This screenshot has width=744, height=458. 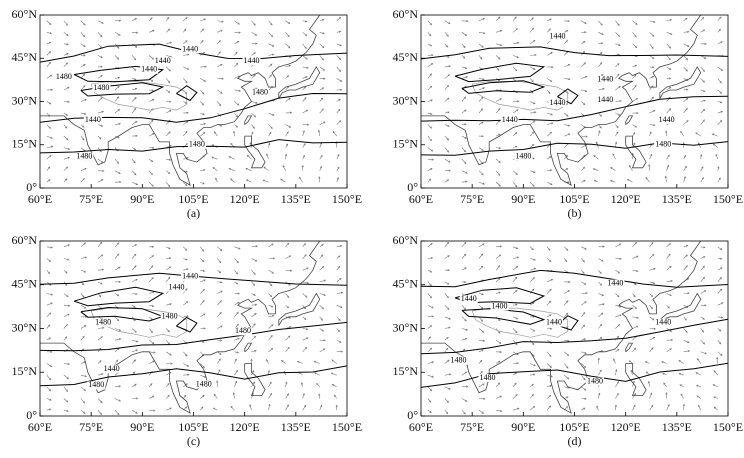 I want to click on contour-label: 1440, so click(x=557, y=102).